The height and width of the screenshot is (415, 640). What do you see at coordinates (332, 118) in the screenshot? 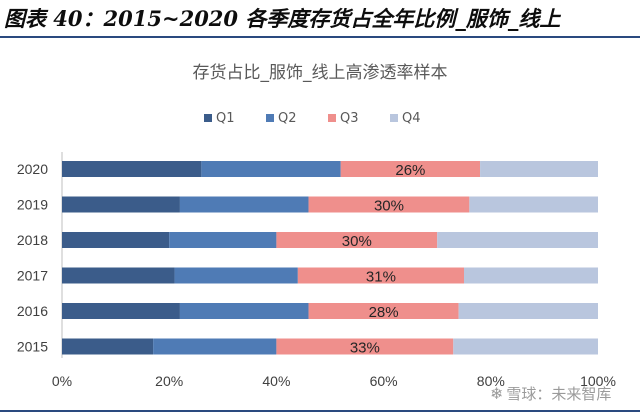
I see `legend-swatch-q3` at bounding box center [332, 118].